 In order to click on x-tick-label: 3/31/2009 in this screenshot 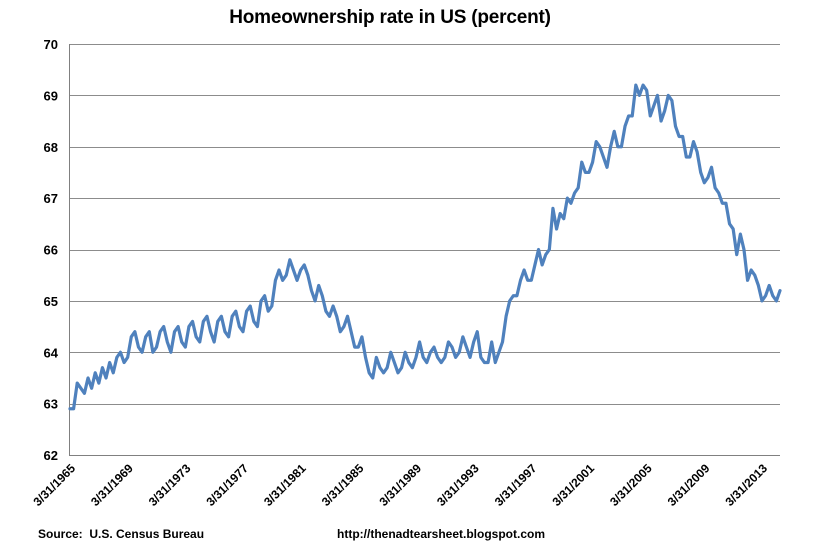, I will do `click(689, 485)`.